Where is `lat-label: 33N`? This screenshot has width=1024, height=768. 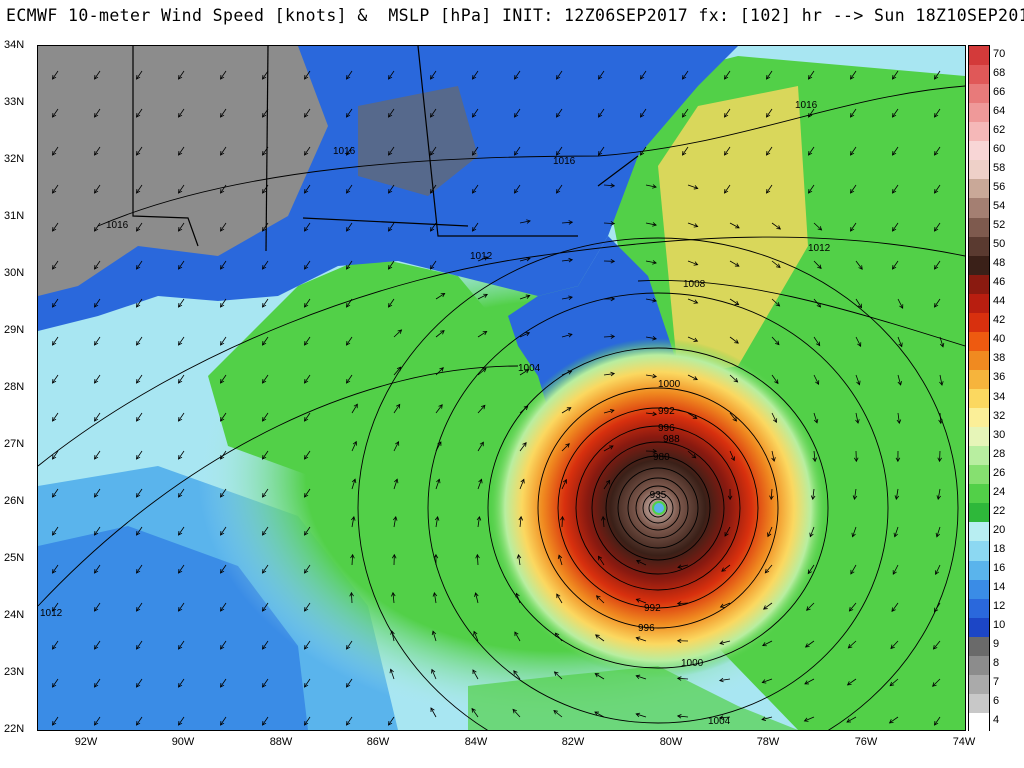
lat-label: 33N is located at coordinates (14, 102).